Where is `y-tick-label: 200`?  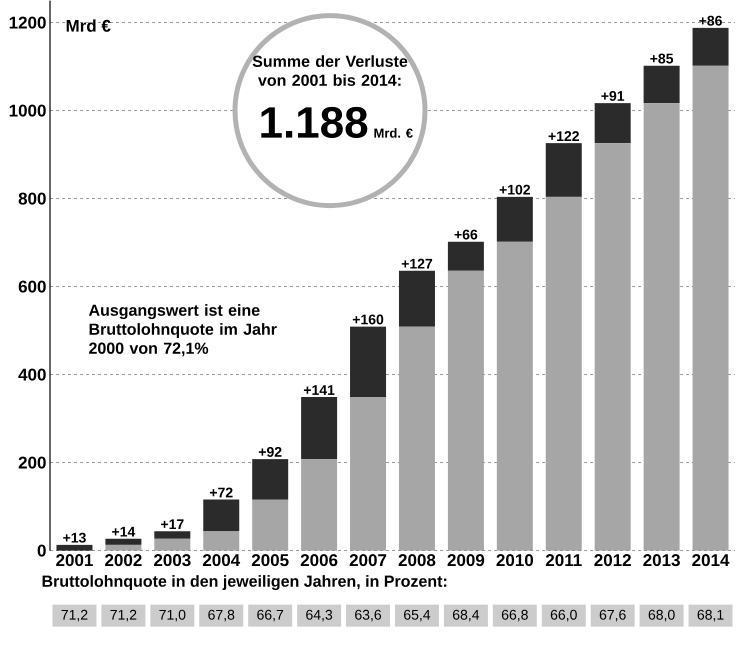 y-tick-label: 200 is located at coordinates (32, 462).